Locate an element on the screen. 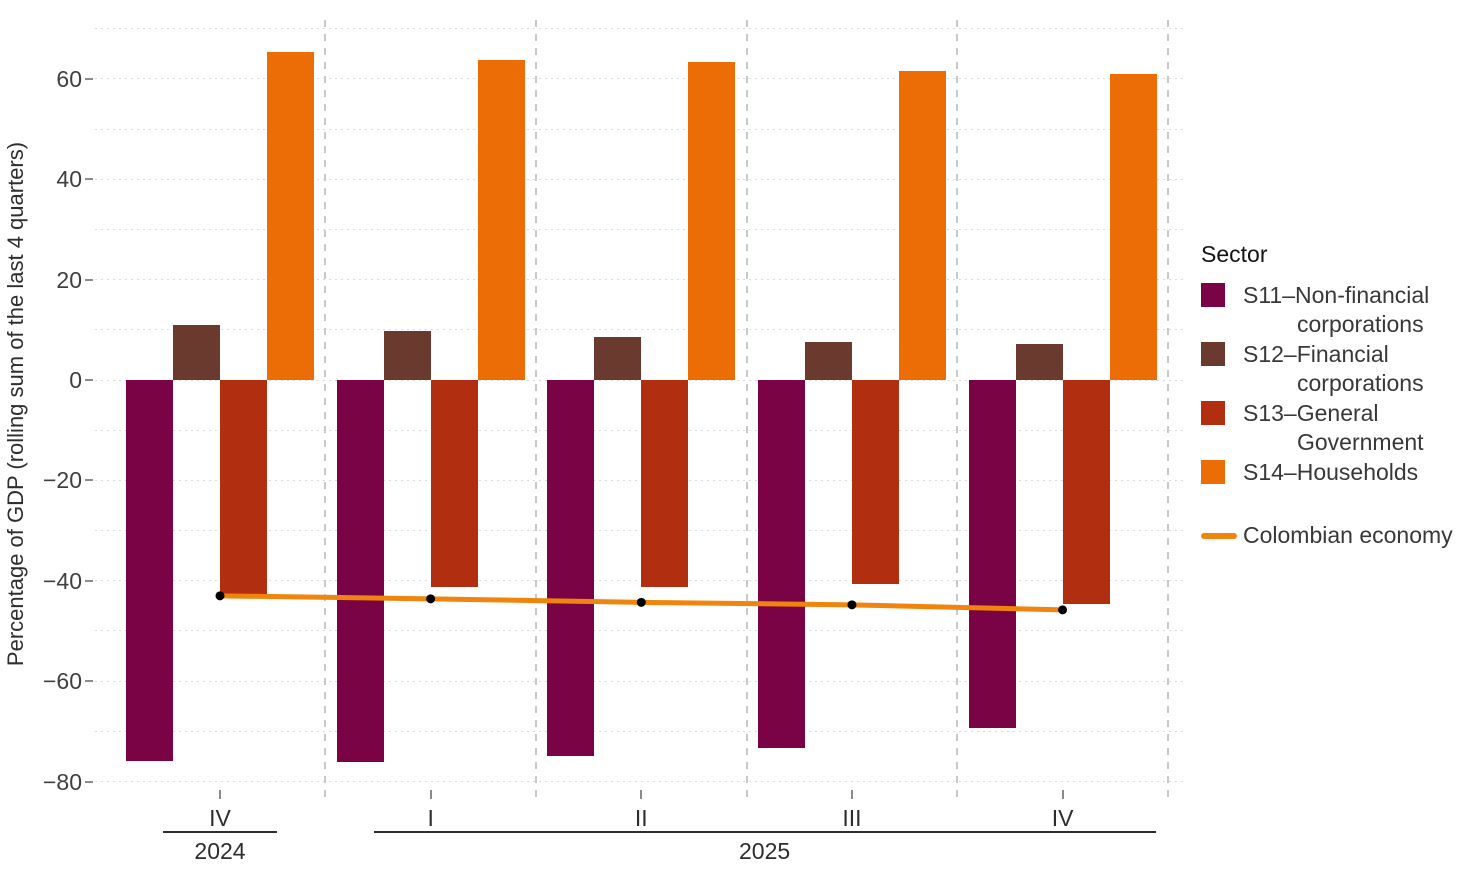 Image resolution: width=1480 pixels, height=880 pixels. y-tick-label: −60 is located at coordinates (62, 681).